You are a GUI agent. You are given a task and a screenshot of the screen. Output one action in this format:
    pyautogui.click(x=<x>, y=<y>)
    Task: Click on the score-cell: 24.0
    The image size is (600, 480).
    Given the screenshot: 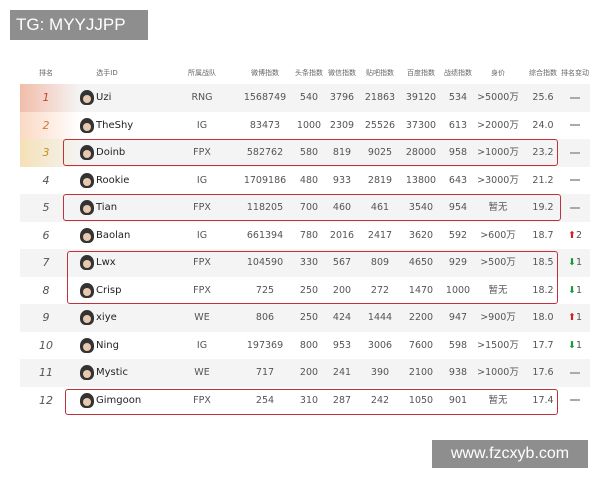 What is the action you would take?
    pyautogui.click(x=543, y=125)
    